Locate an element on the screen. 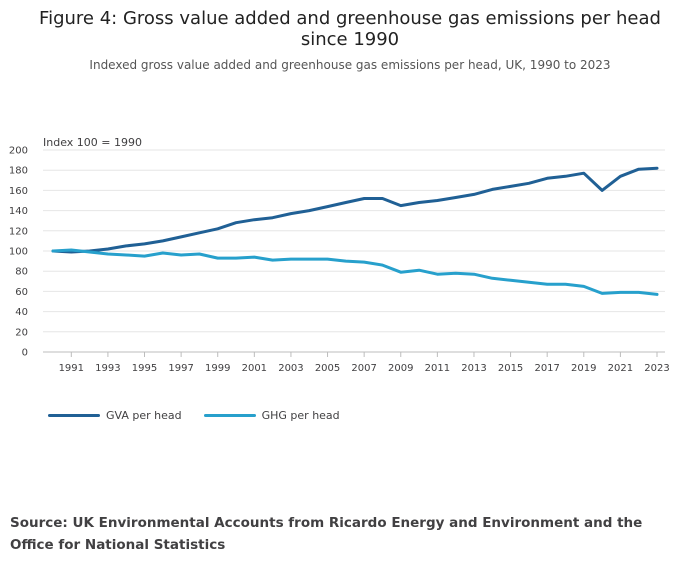 The width and height of the screenshot is (700, 574). x-tick-label: 2021 is located at coordinates (620, 368).